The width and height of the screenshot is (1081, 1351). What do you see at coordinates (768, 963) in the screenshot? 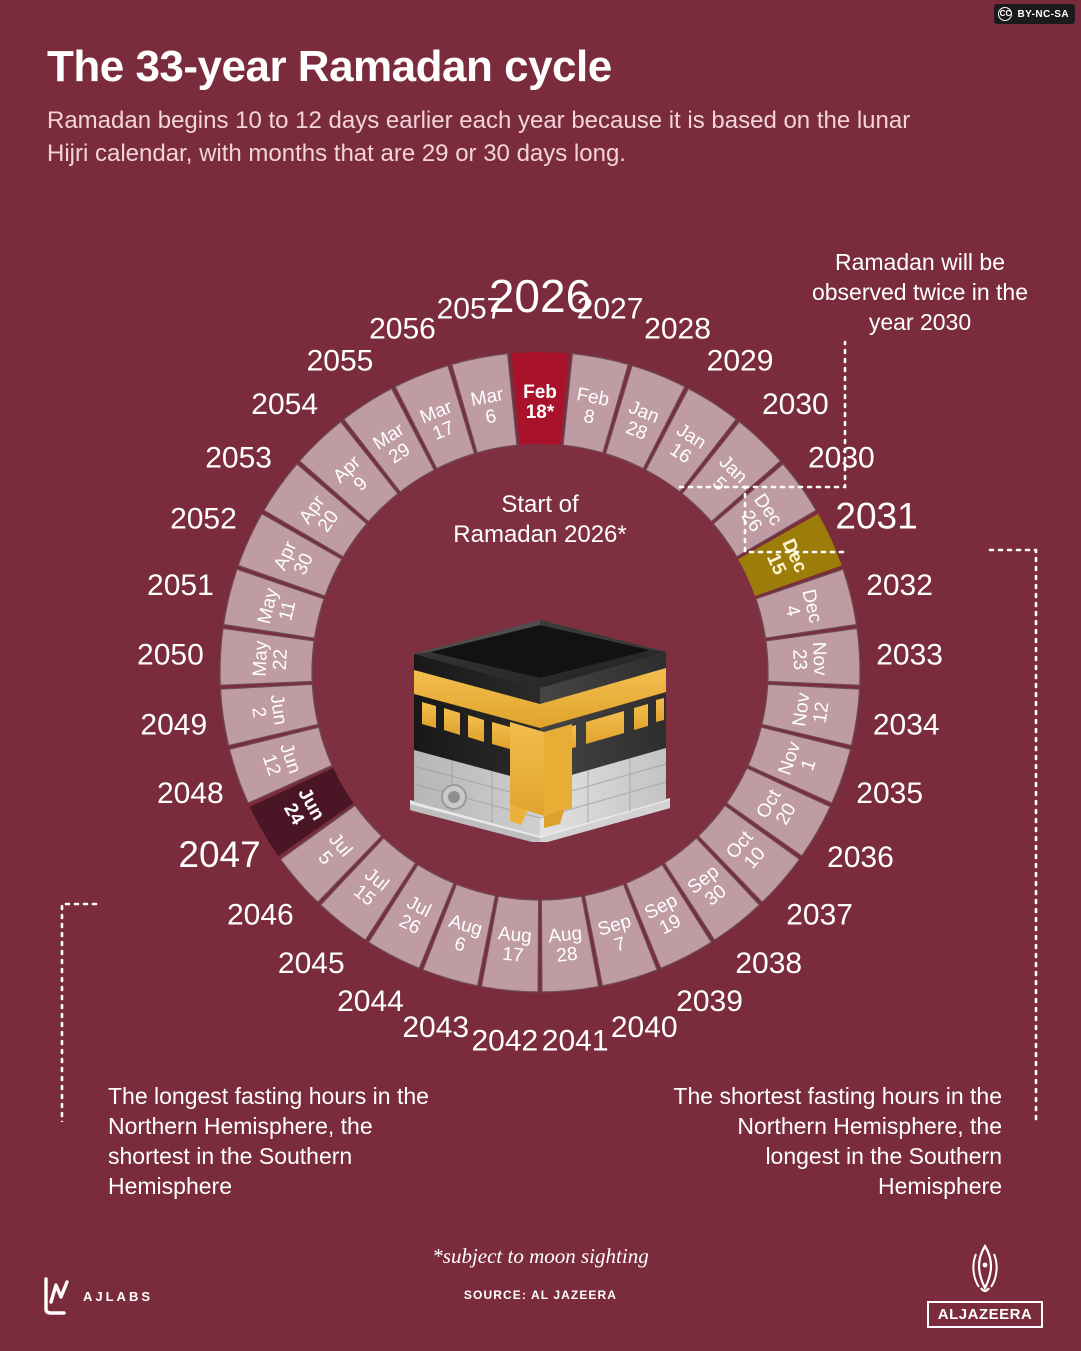
I see `segment-year-label: 2038` at bounding box center [768, 963].